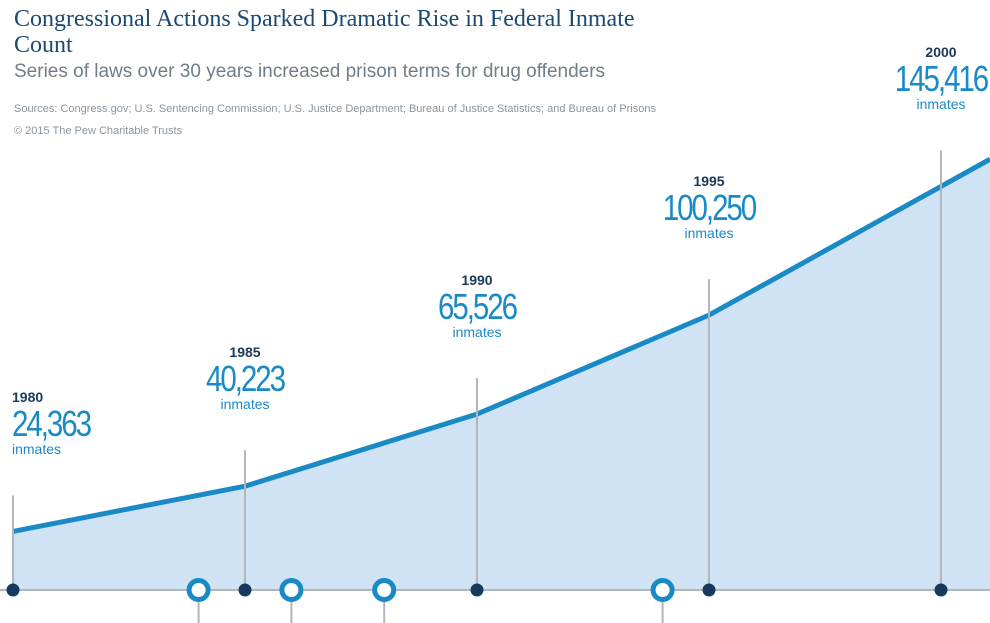  I want to click on unit-label-1980: inmates, so click(37, 449).